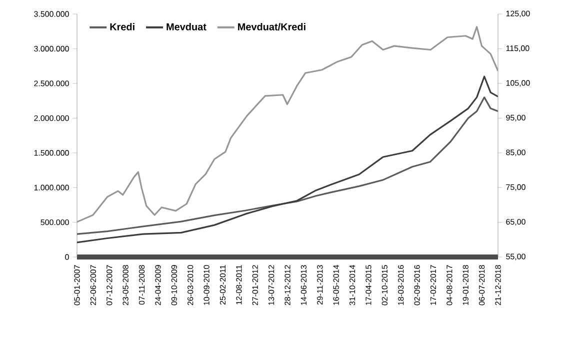 Image resolution: width=567 pixels, height=342 pixels. Describe the element at coordinates (272, 26) in the screenshot. I see `legend-label: Mevduat/Kredi` at that location.